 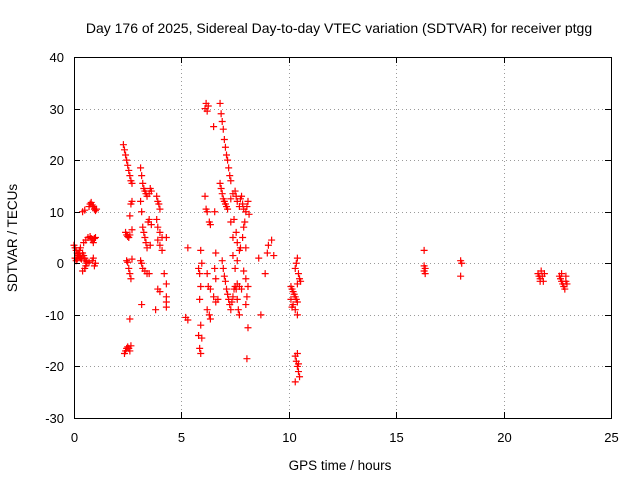 What do you see at coordinates (396, 437) in the screenshot?
I see `x-tick-label: 15` at bounding box center [396, 437].